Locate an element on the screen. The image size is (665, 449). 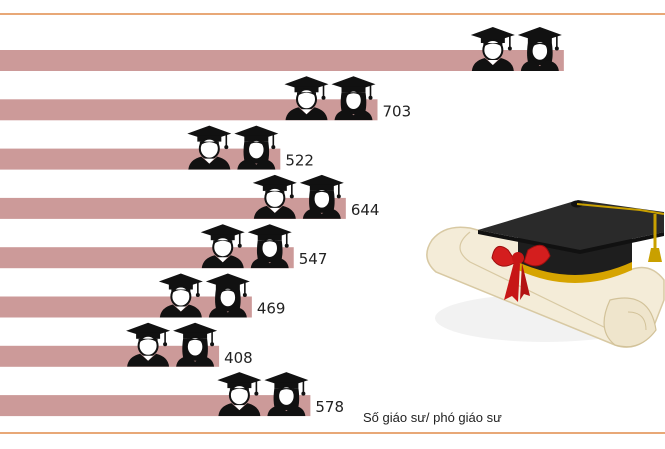
bar-value-label-2: 703 is located at coordinates (397, 111).